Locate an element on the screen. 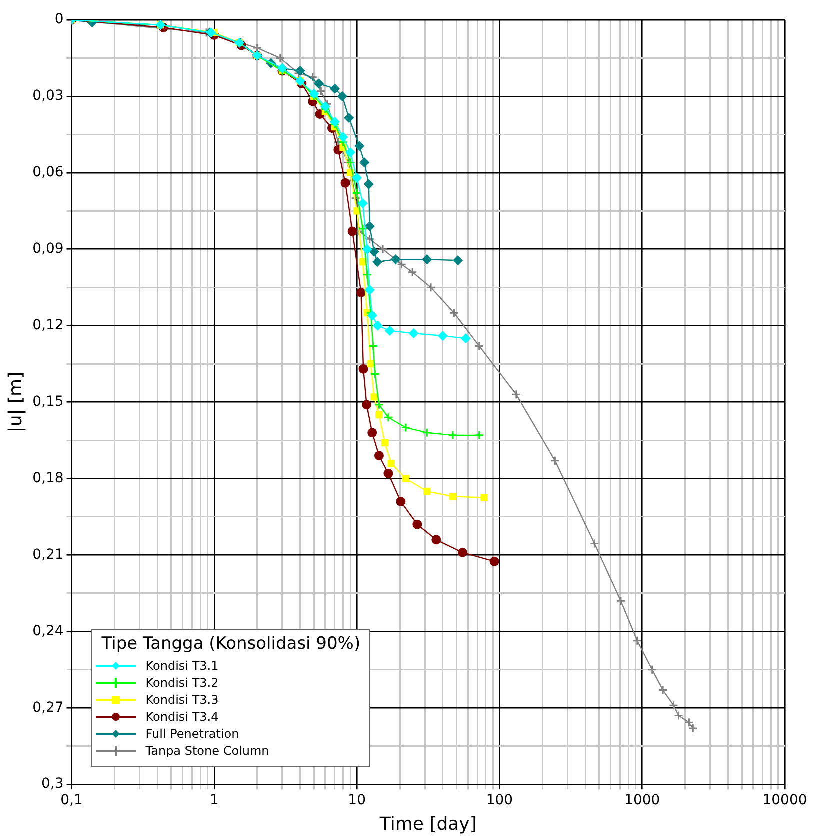 The width and height of the screenshot is (815, 838). y-tick-label: 0,03 is located at coordinates (48, 96).